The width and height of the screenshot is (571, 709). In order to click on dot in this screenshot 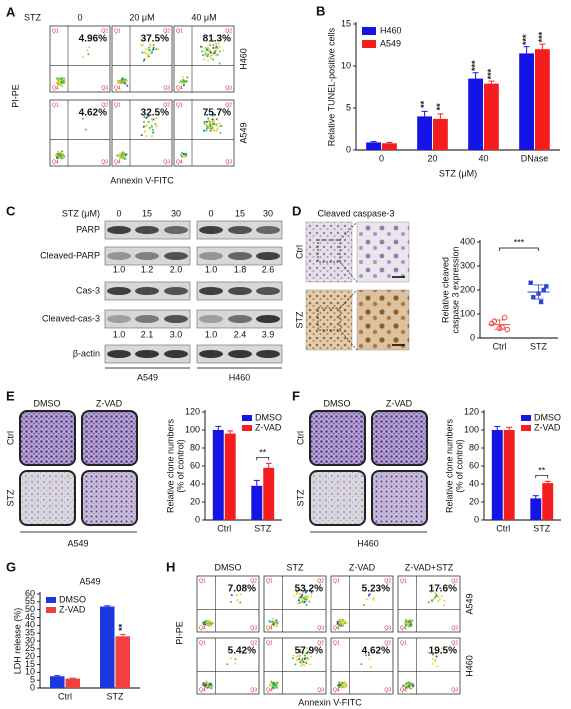, I will do `click(533, 297)`.